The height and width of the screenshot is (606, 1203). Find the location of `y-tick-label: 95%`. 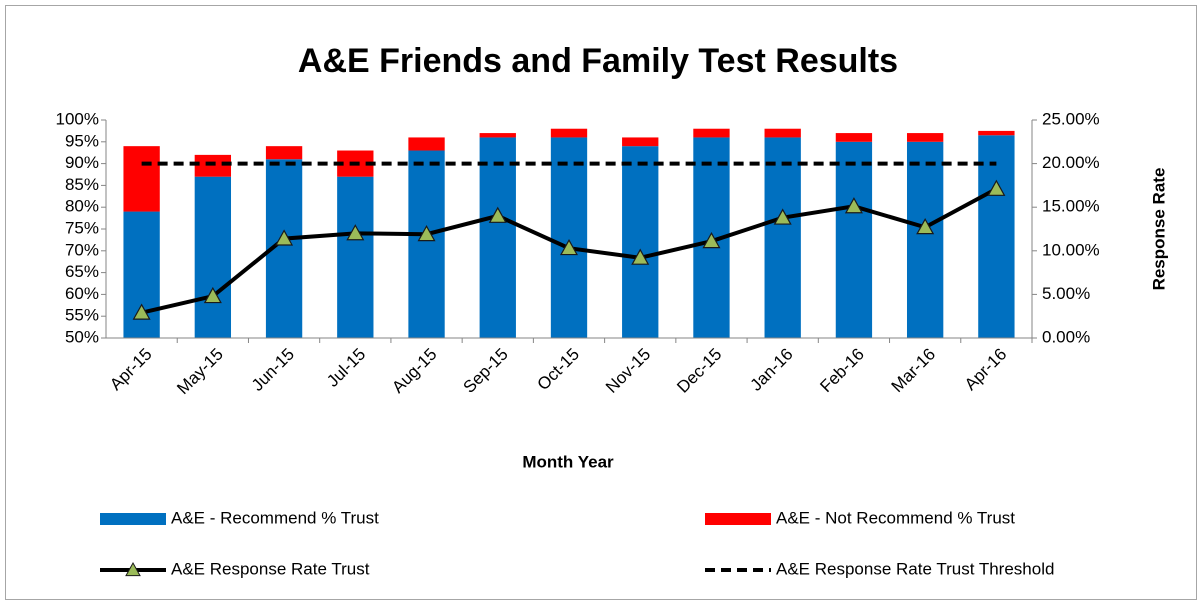

y-tick-label: 95% is located at coordinates (82, 140).